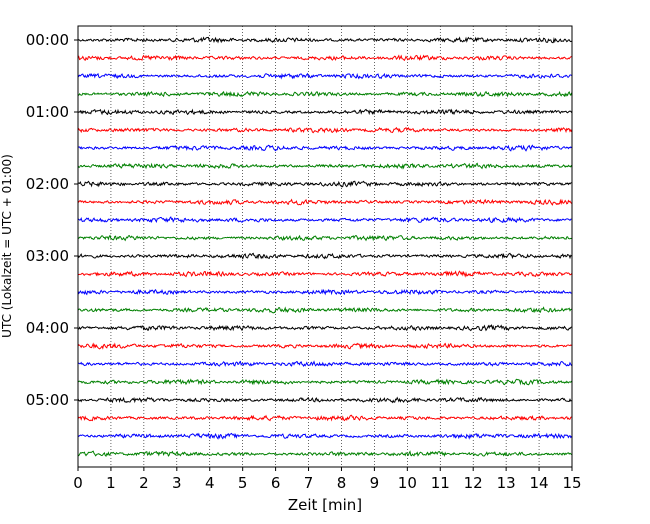  I want to click on y-tick-label: 02:00, so click(47, 184).